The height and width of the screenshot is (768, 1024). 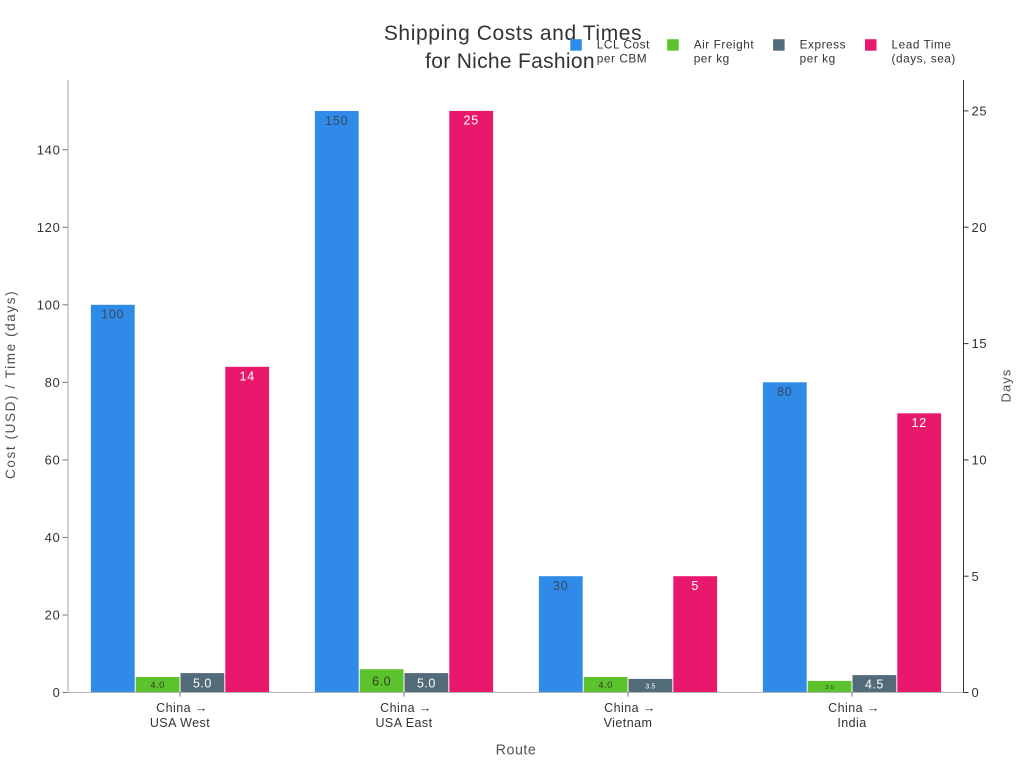 I want to click on svg-text: for Niche Fashion, so click(x=510, y=61).